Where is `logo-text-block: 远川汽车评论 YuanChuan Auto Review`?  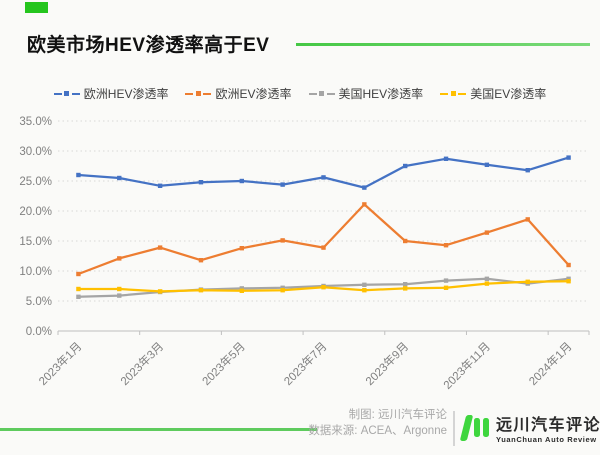
logo-text-block: 远川汽车评论 YuanChuan Auto Review is located at coordinates (548, 430).